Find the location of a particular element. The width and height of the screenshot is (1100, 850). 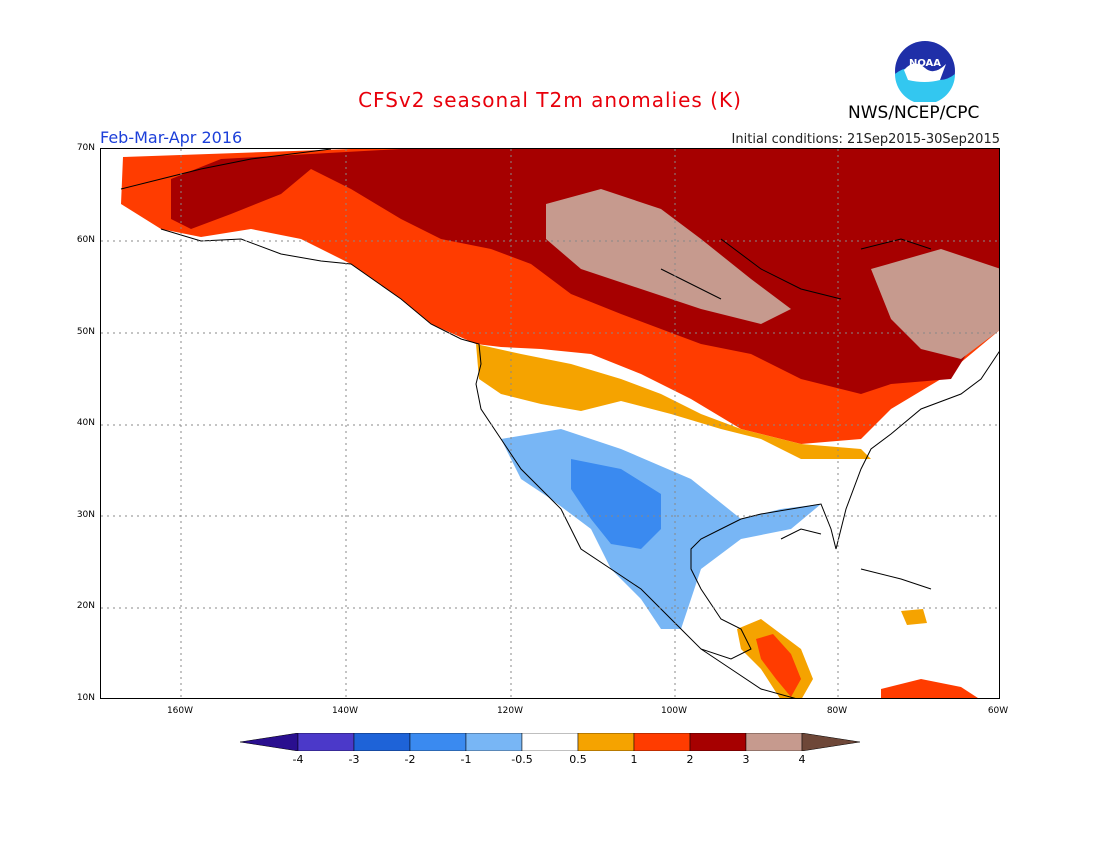

colorbar-label: -0.5 is located at coordinates (522, 759).